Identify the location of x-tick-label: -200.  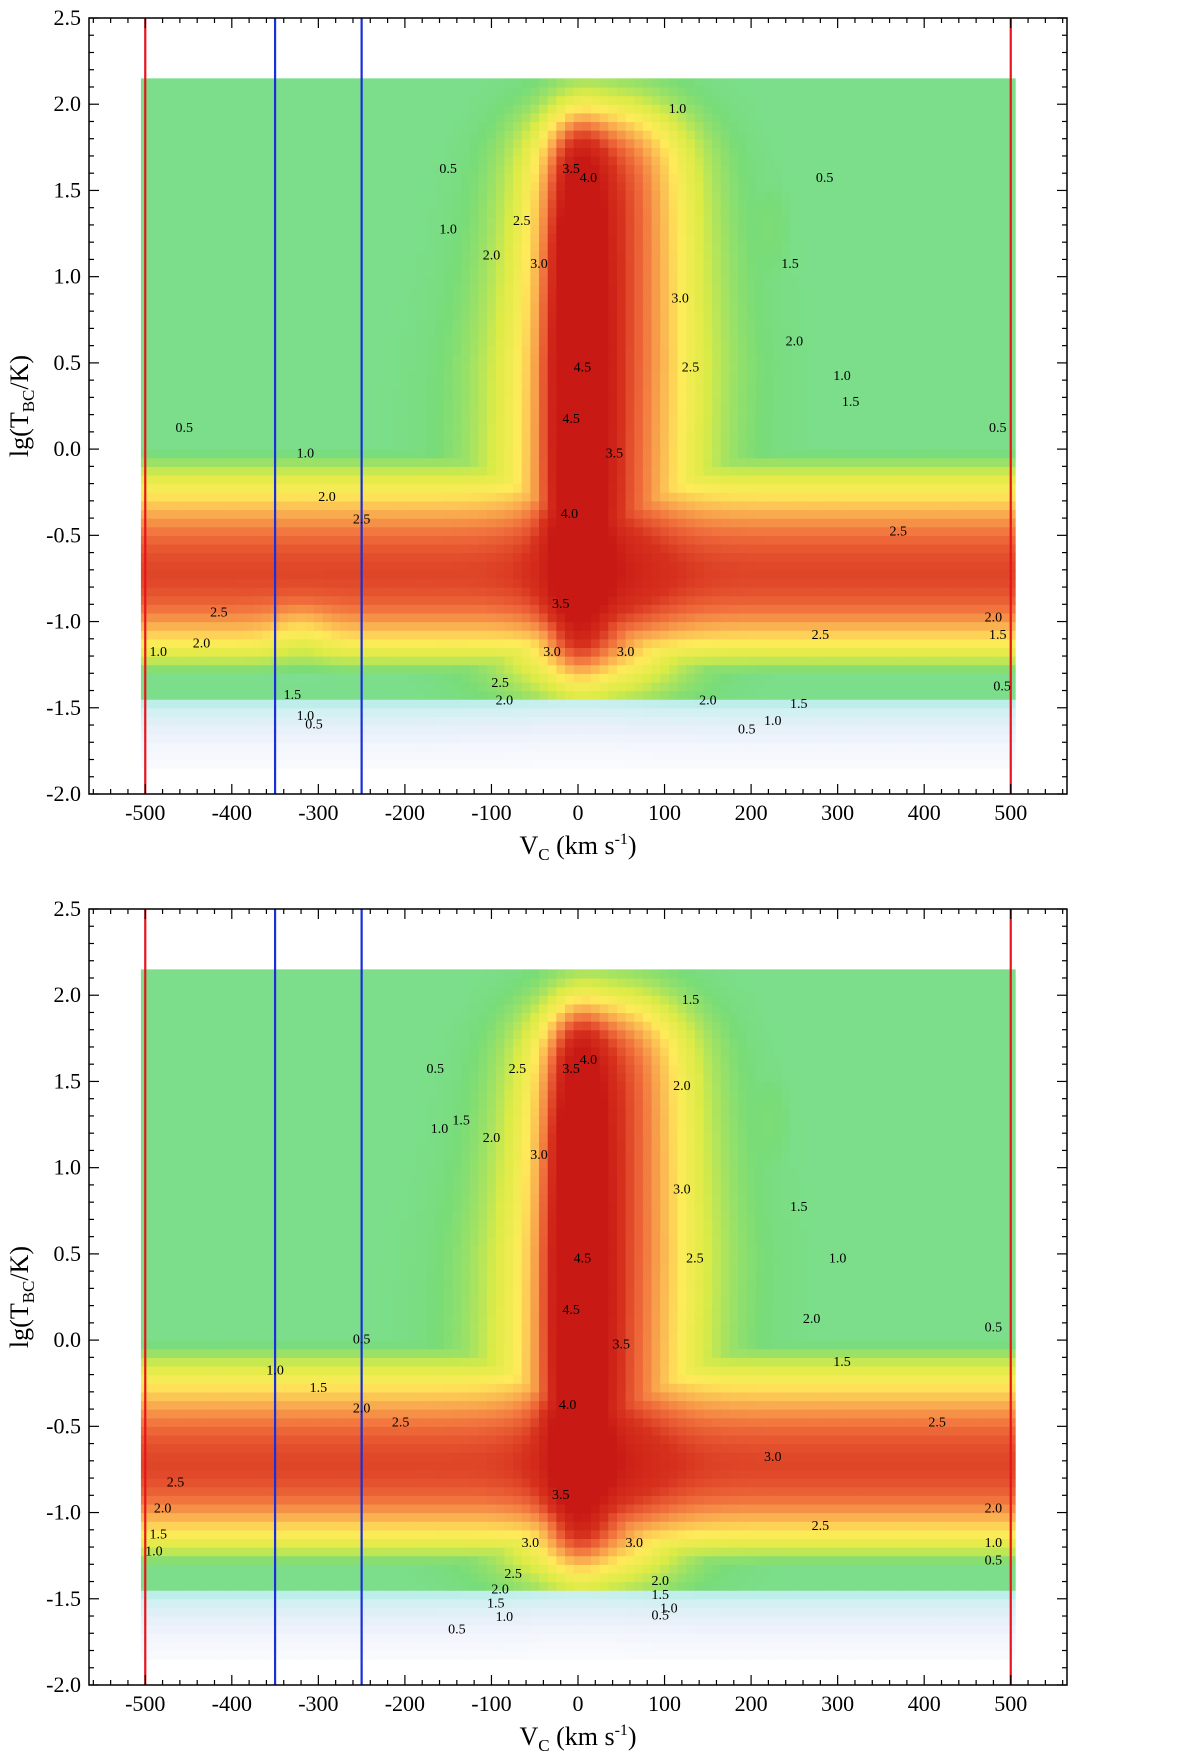
(405, 1703).